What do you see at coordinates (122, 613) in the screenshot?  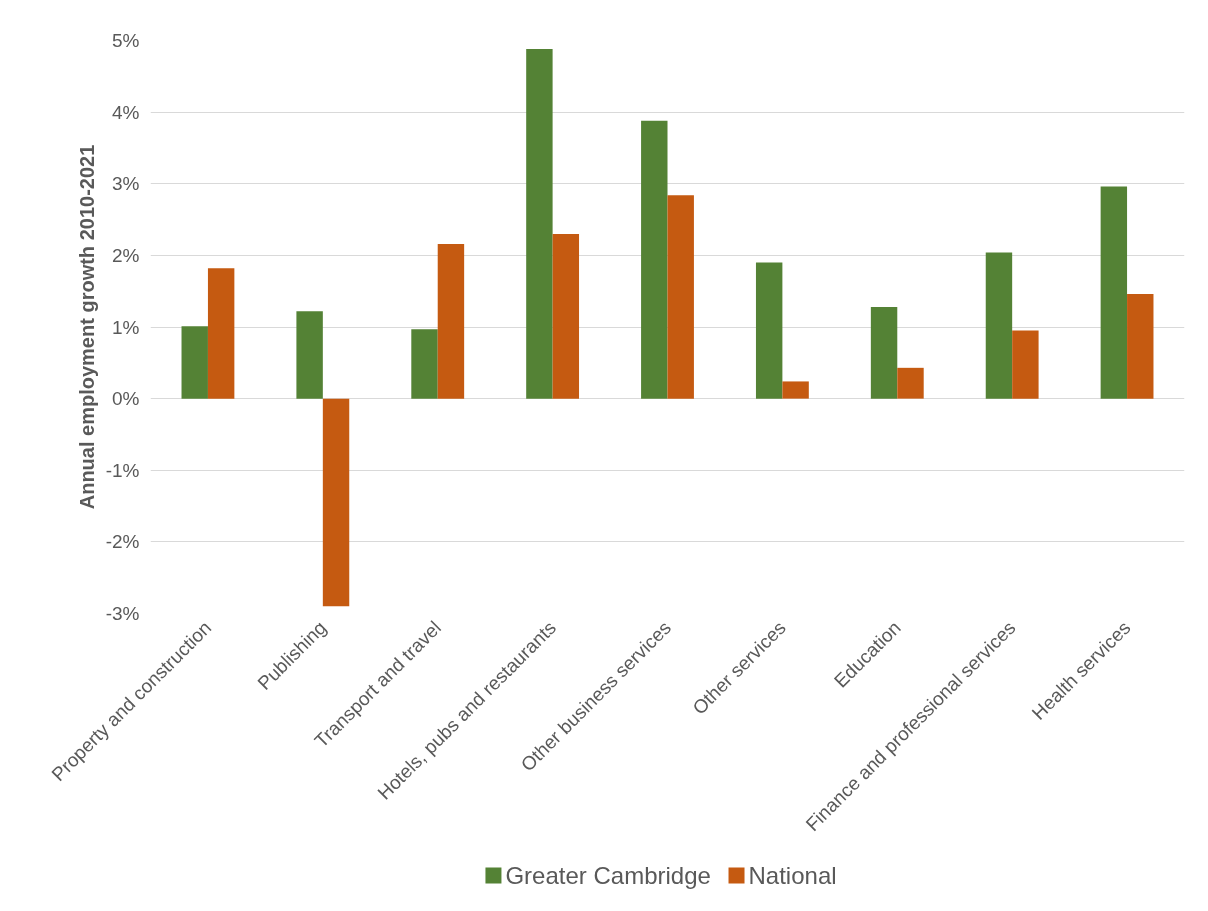 I see `y-tick-label: -3%` at bounding box center [122, 613].